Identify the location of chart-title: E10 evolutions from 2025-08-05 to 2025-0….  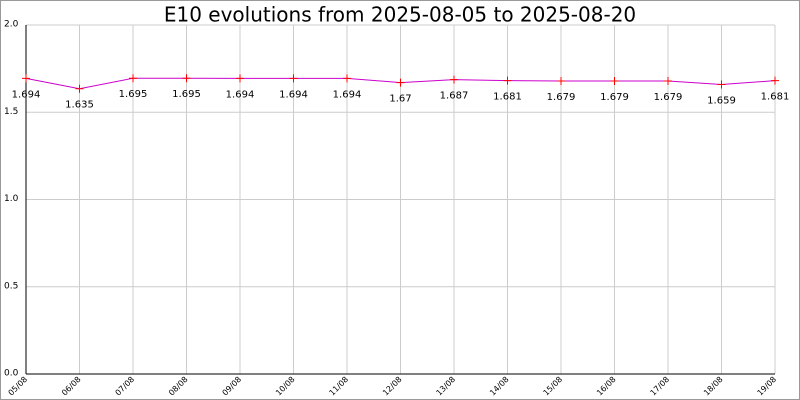
(400, 15).